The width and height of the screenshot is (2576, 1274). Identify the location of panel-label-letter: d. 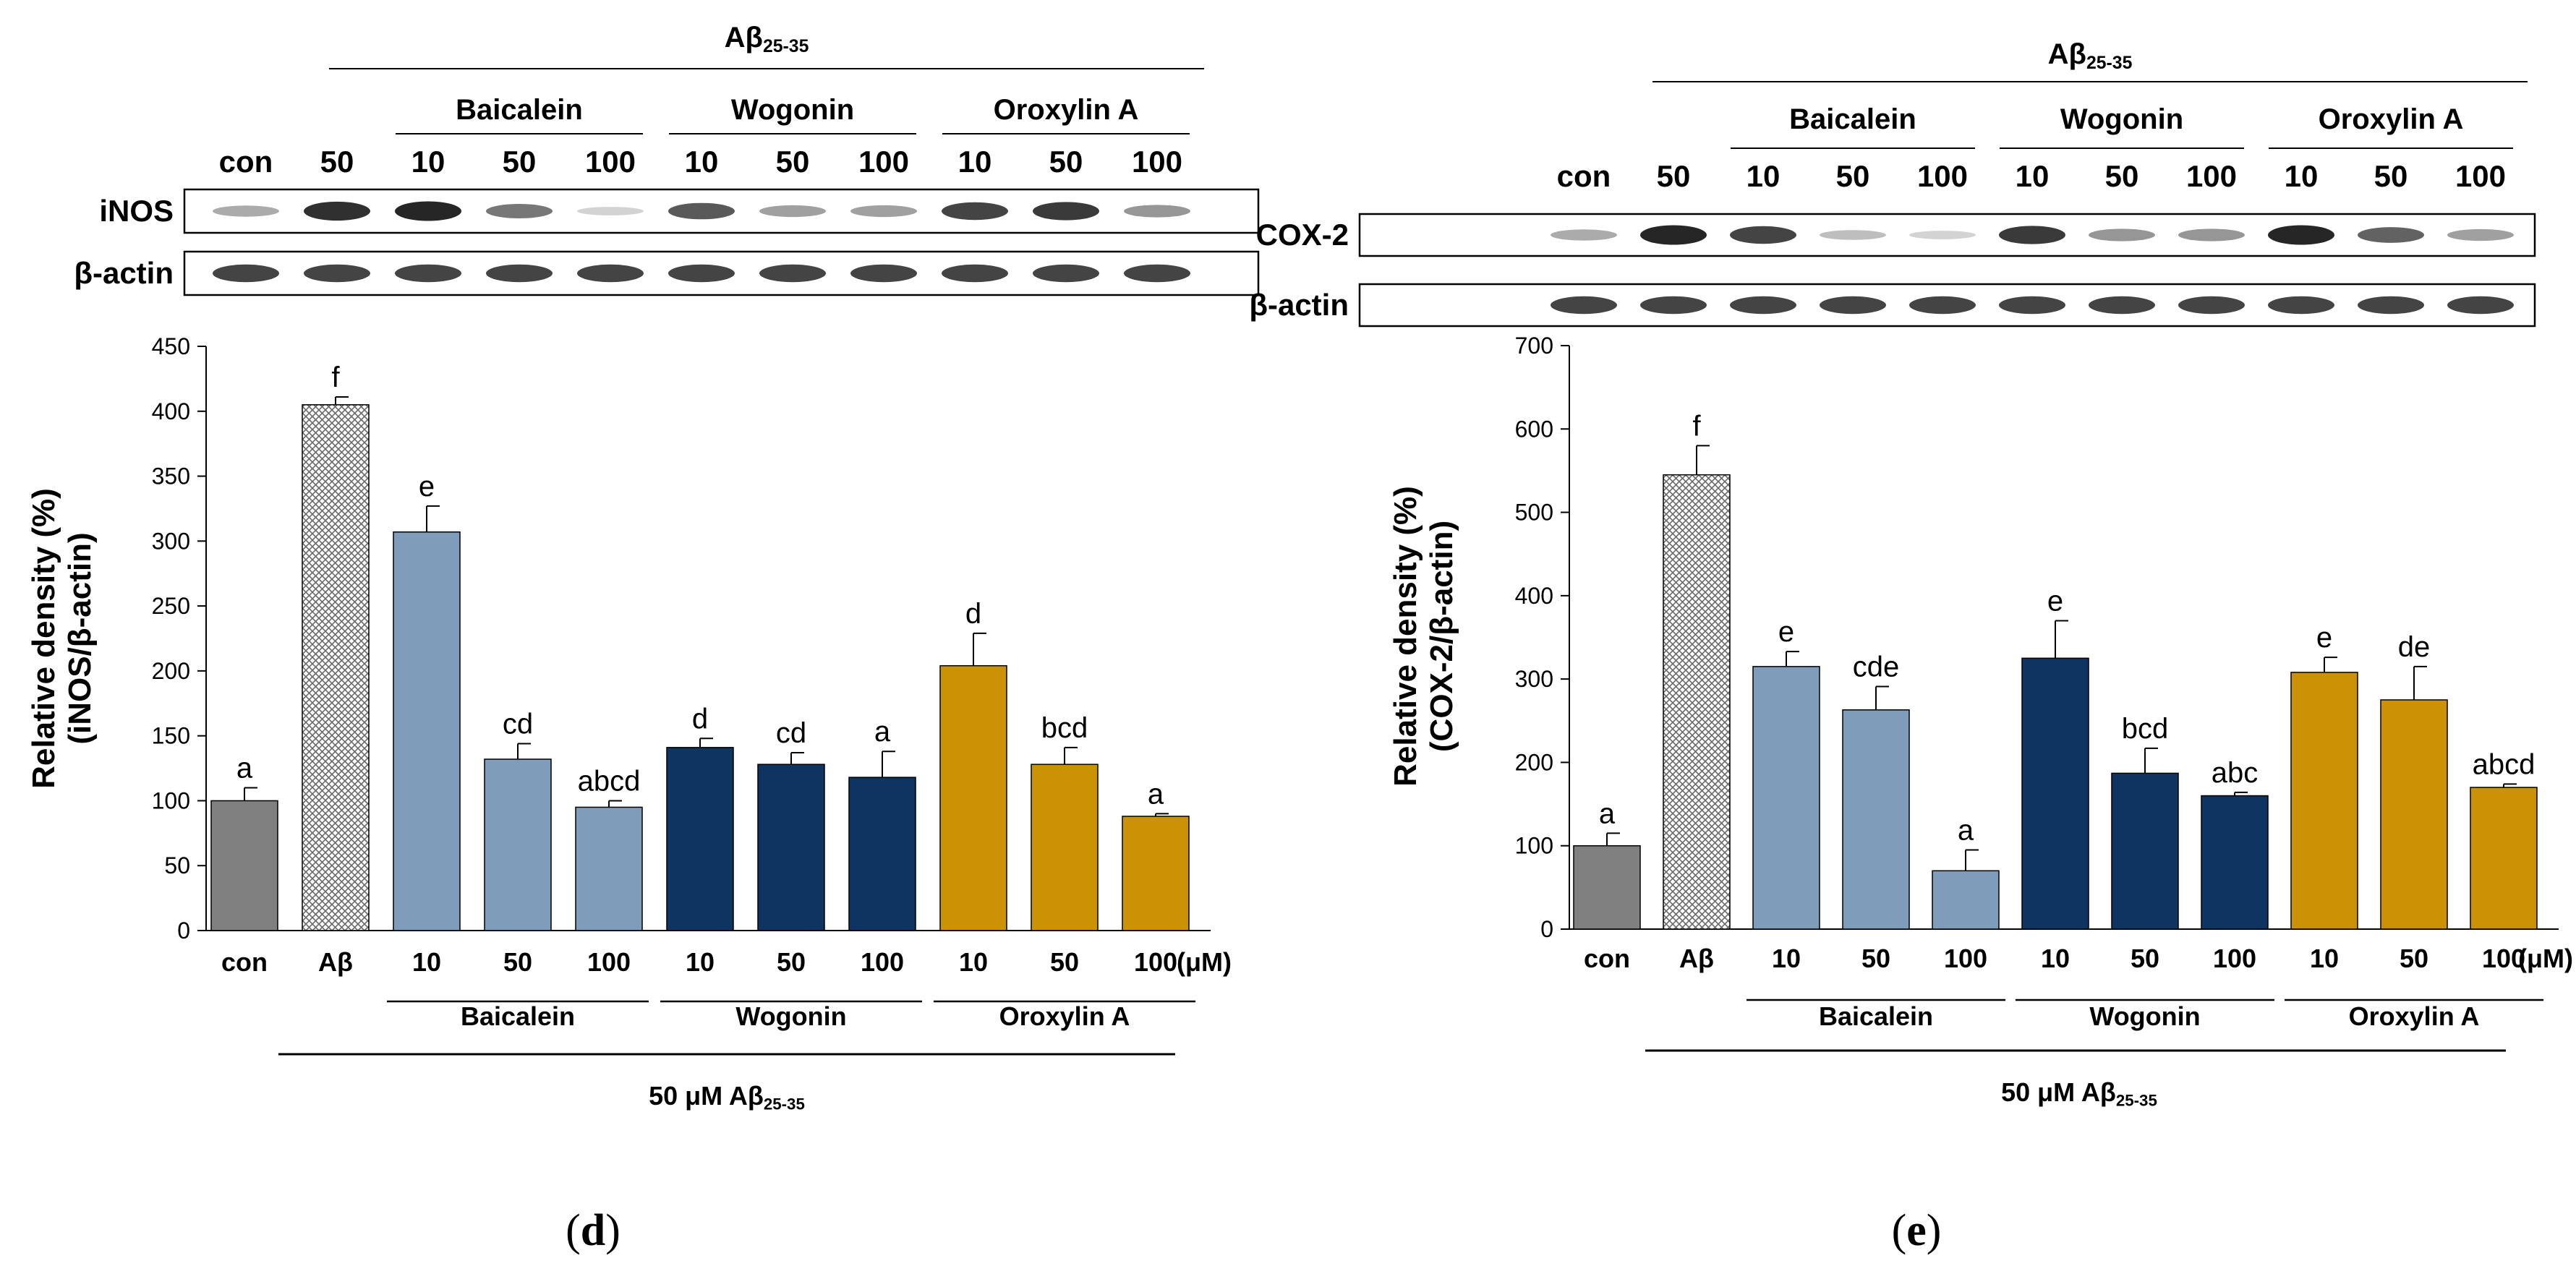
(593, 1230).